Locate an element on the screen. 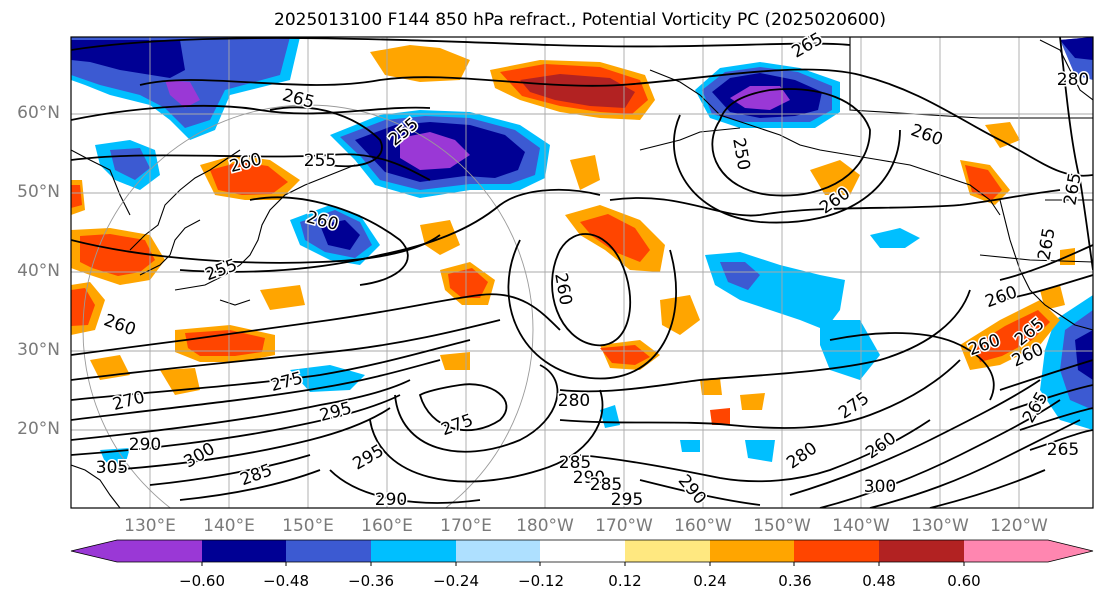 The image size is (1105, 601). lon-label: 130°W is located at coordinates (940, 526).